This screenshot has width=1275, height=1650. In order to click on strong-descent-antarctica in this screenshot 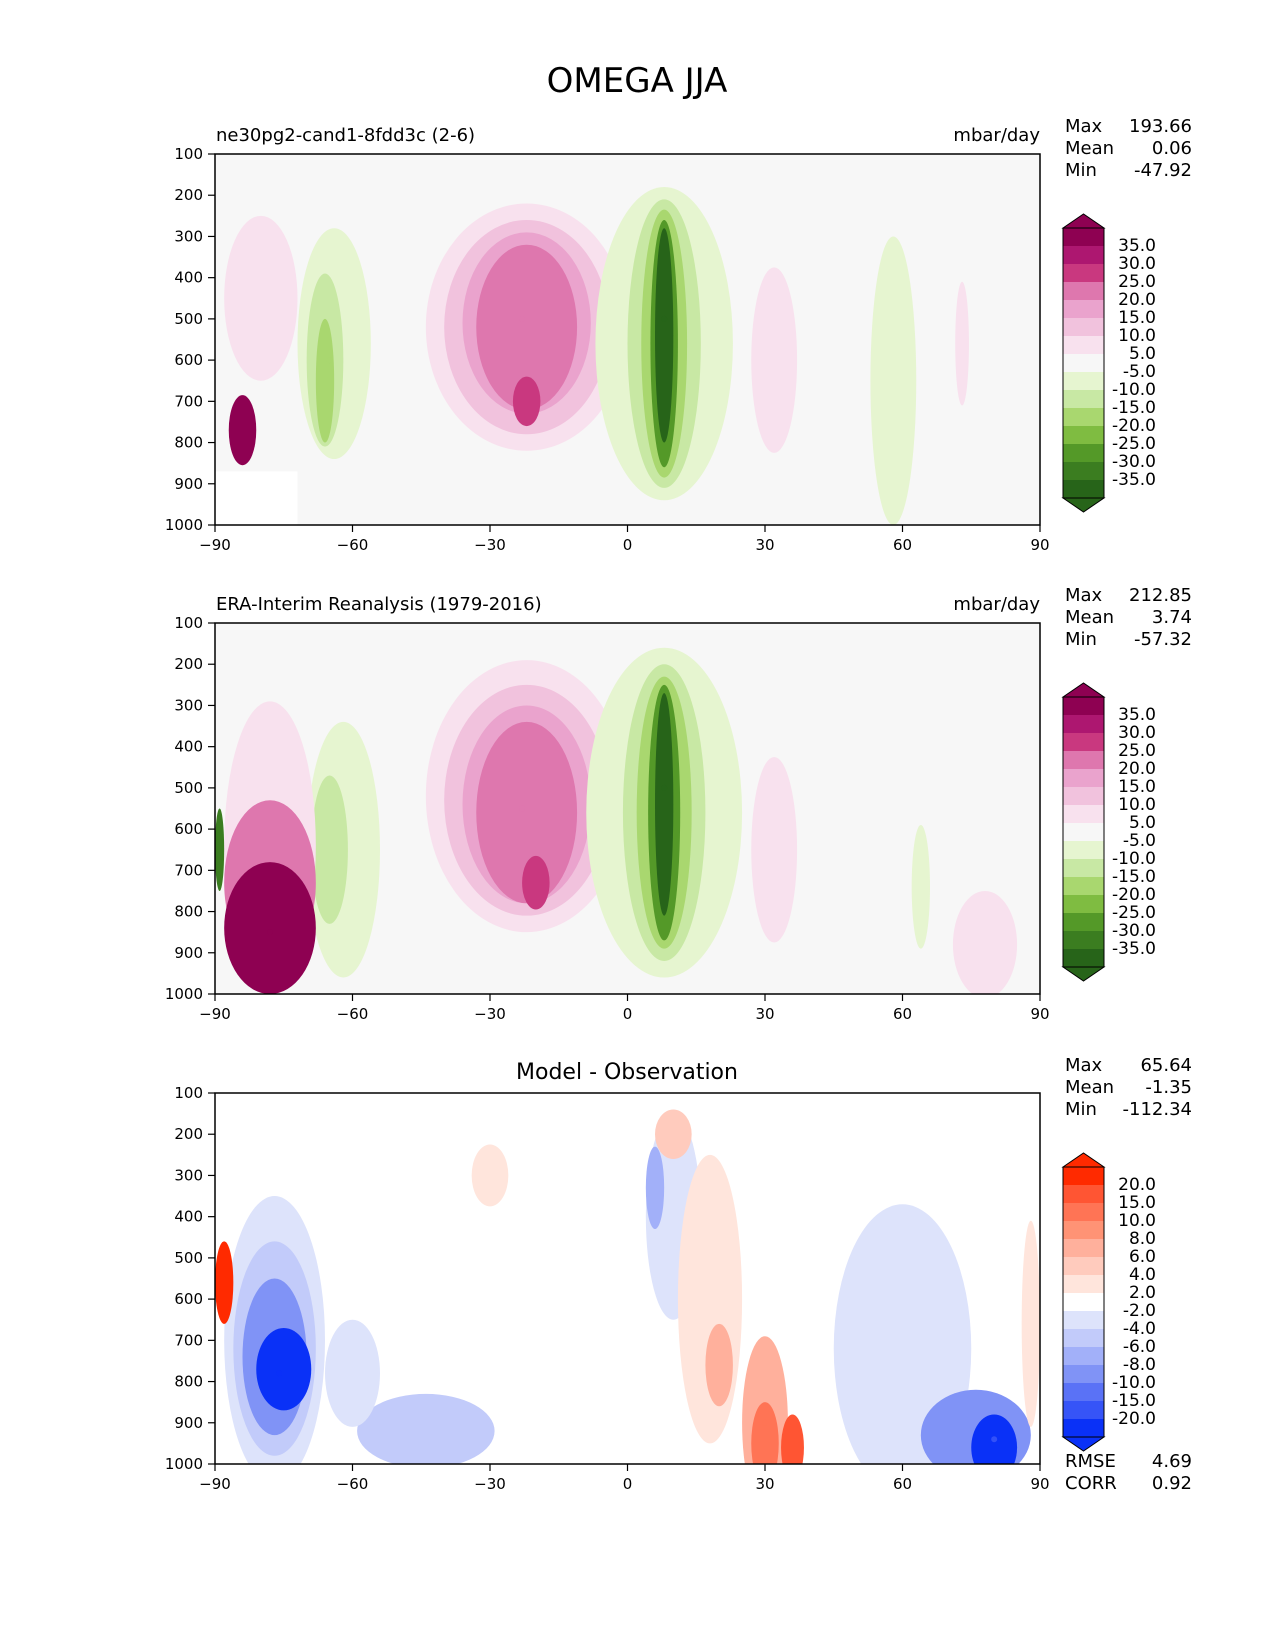, I will do `click(270, 932)`.